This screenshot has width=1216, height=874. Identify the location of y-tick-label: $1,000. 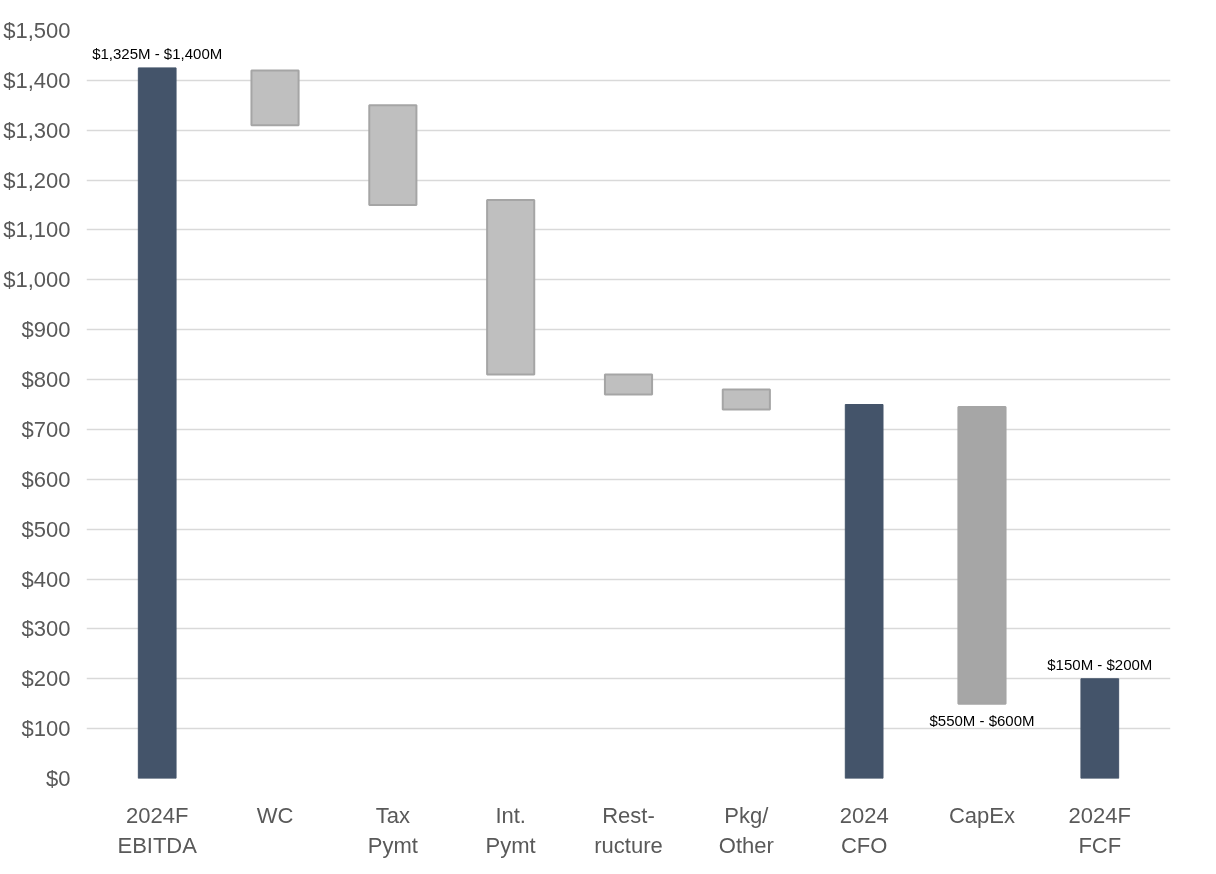
(37, 280).